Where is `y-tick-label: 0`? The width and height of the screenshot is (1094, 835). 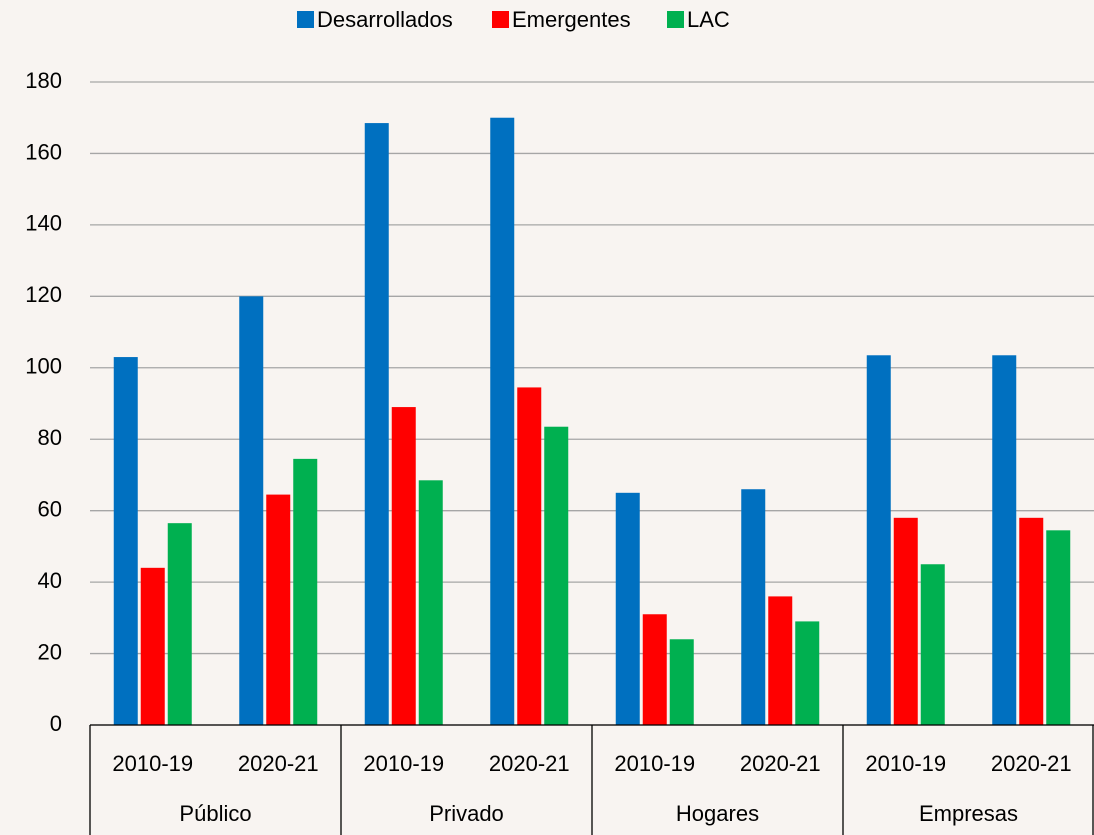 y-tick-label: 0 is located at coordinates (56, 723).